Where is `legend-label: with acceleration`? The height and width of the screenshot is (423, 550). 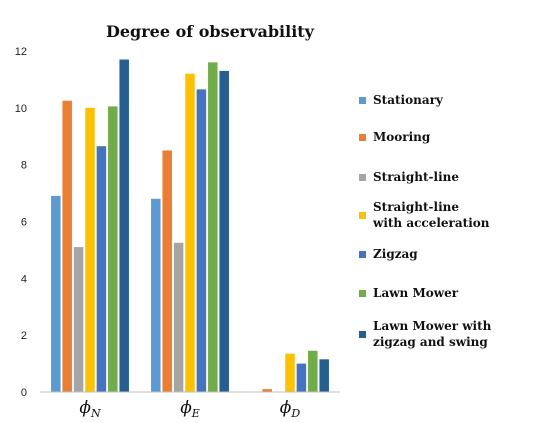
legend-label: with acceleration is located at coordinates (431, 223).